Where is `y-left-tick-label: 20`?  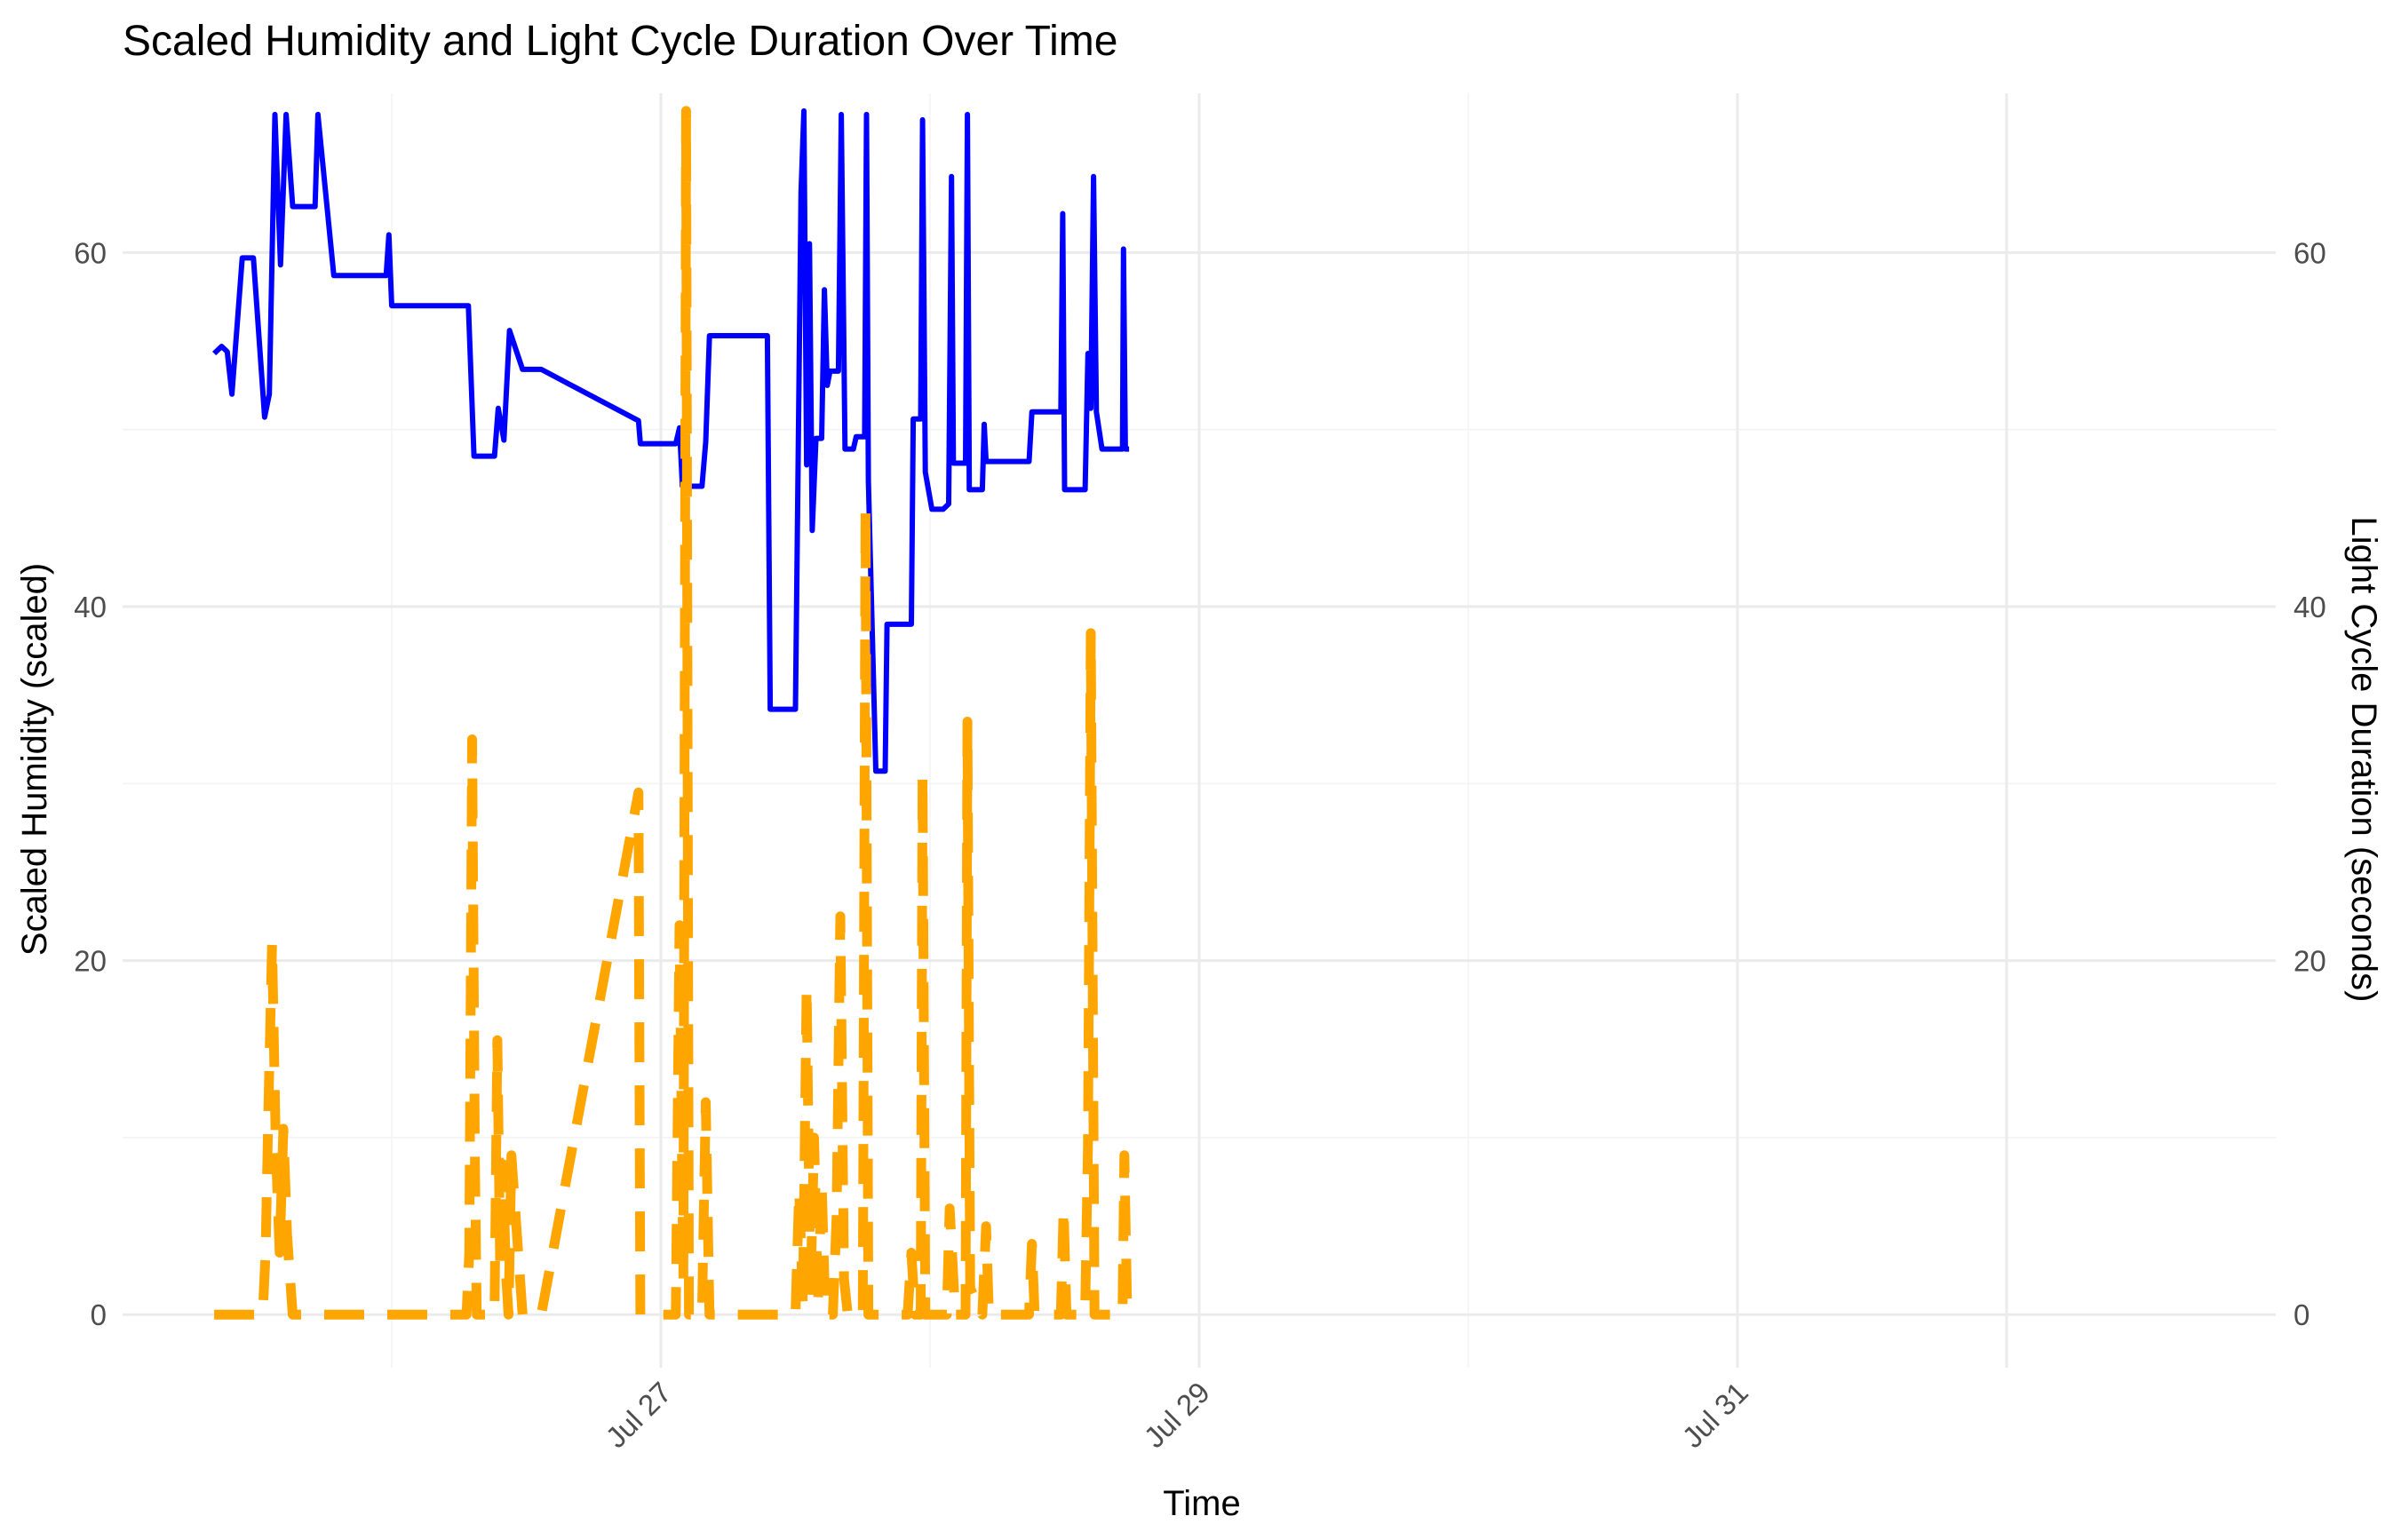 y-left-tick-label: 20 is located at coordinates (90, 962).